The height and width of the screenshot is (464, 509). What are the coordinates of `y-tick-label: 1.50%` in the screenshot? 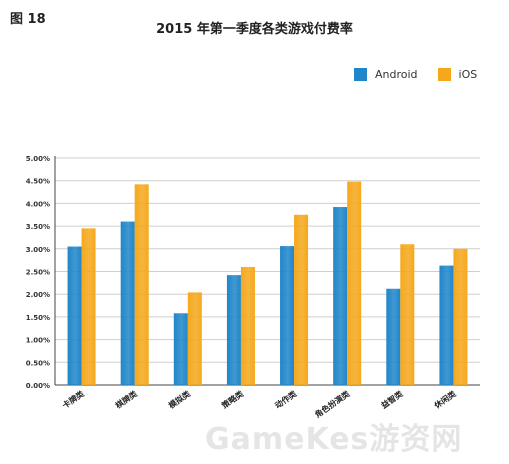 It's located at (38, 318).